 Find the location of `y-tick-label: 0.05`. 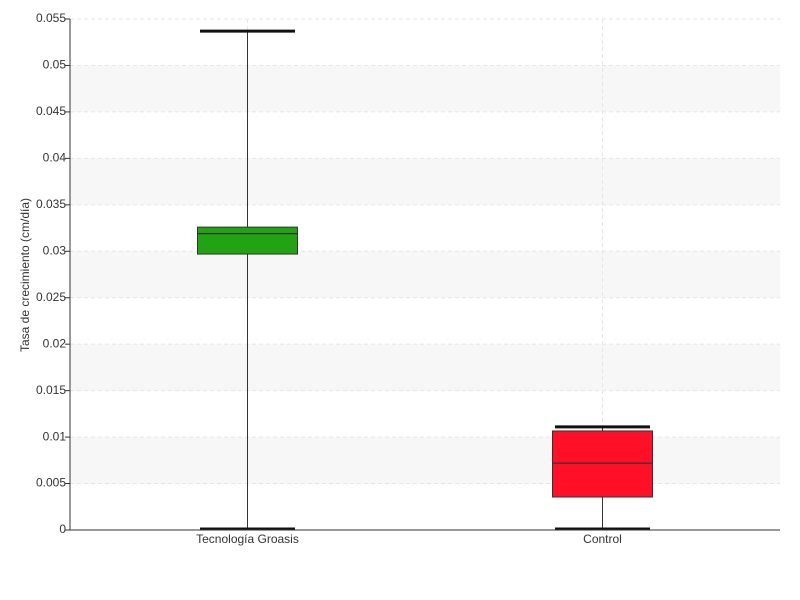

y-tick-label: 0.05 is located at coordinates (55, 65).